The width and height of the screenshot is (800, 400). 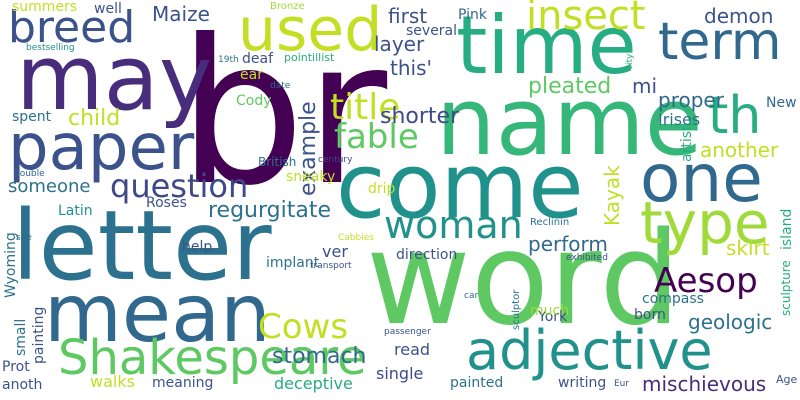 What do you see at coordinates (420, 116) in the screenshot?
I see `word-shorter: shorter` at bounding box center [420, 116].